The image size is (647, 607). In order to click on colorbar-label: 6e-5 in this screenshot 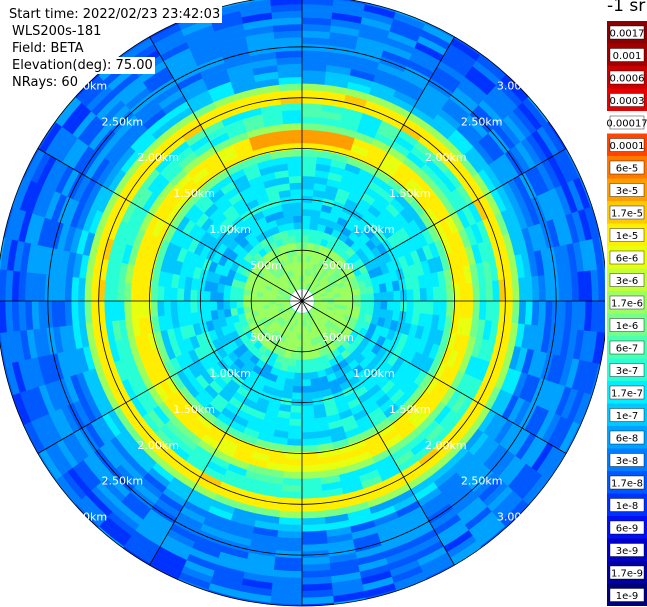, I will do `click(627, 169)`.